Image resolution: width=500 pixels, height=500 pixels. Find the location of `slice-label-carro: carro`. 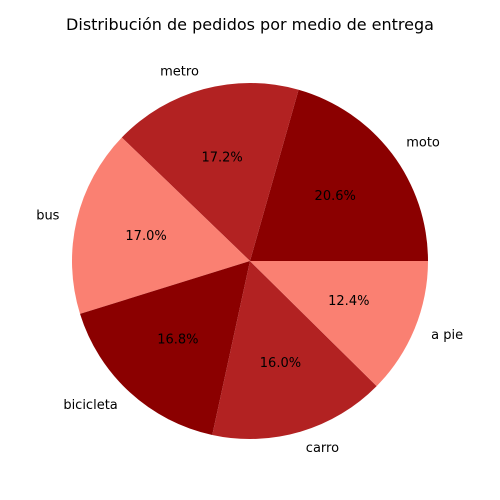

slice-label-carro: carro is located at coordinates (322, 448).